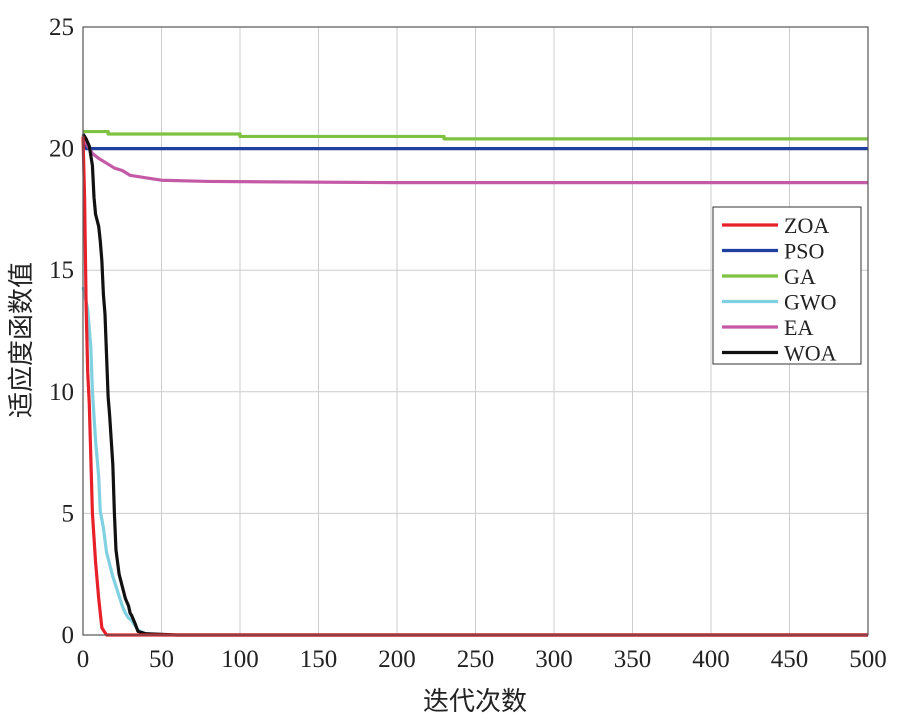 The height and width of the screenshot is (722, 898). I want to click on x-tick-label: 400, so click(711, 659).